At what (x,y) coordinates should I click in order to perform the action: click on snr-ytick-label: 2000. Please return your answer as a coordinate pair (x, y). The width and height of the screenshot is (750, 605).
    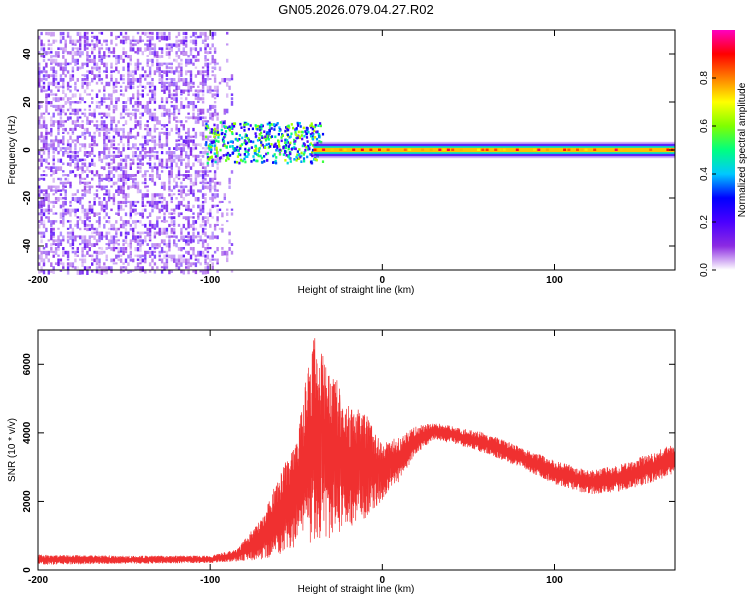
    Looking at the image, I should click on (27, 501).